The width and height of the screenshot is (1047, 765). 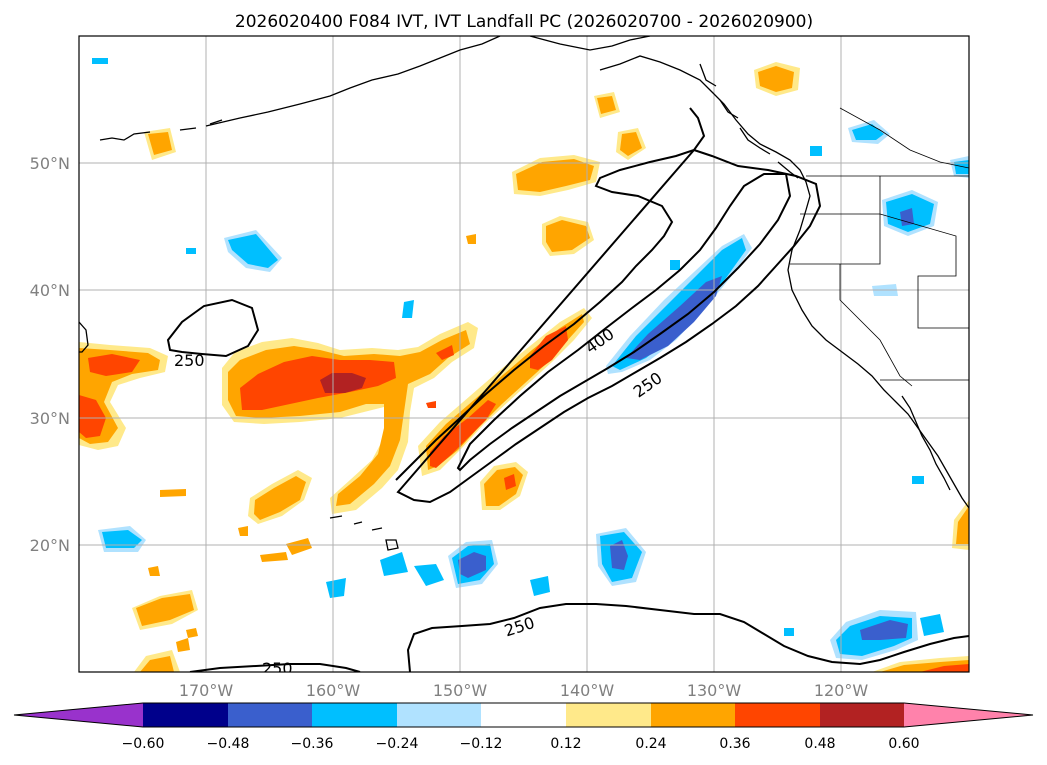 I want to click on anomaly-neg-west-sky, so click(x=122, y=539).